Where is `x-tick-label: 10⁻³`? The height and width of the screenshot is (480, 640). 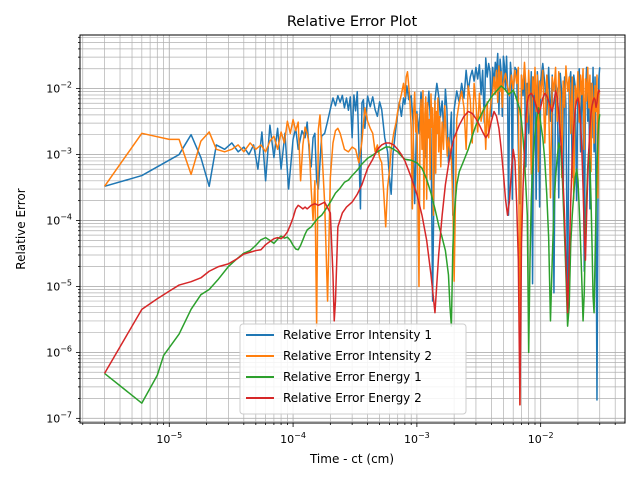 x-tick-label: 10⁻³ is located at coordinates (417, 438).